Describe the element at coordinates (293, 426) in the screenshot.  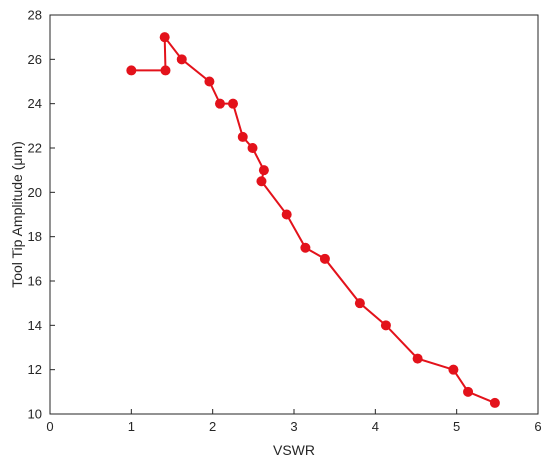
I see `x-tick-label: 3` at that location.